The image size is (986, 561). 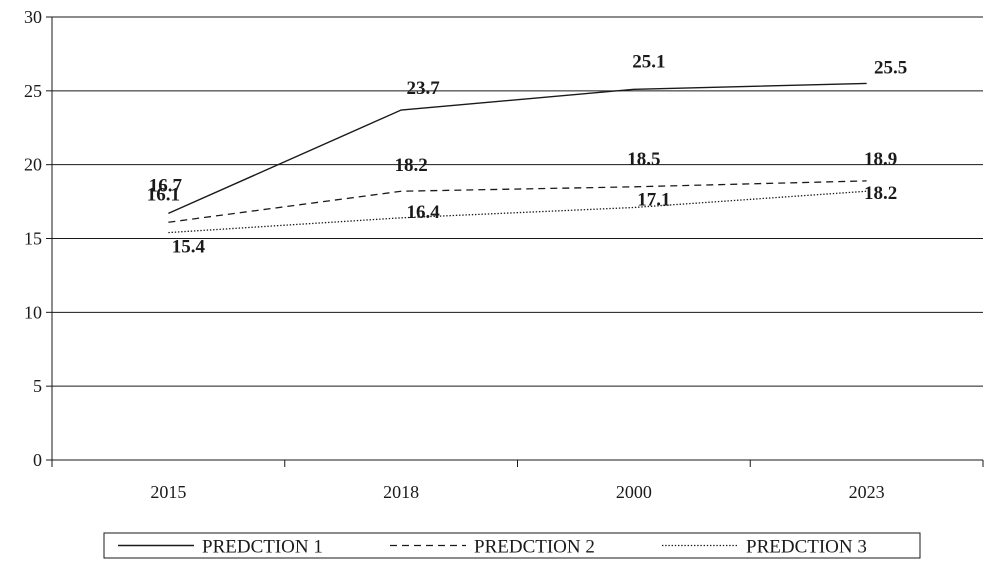 I want to click on x-tick-label: 2018, so click(x=401, y=492).